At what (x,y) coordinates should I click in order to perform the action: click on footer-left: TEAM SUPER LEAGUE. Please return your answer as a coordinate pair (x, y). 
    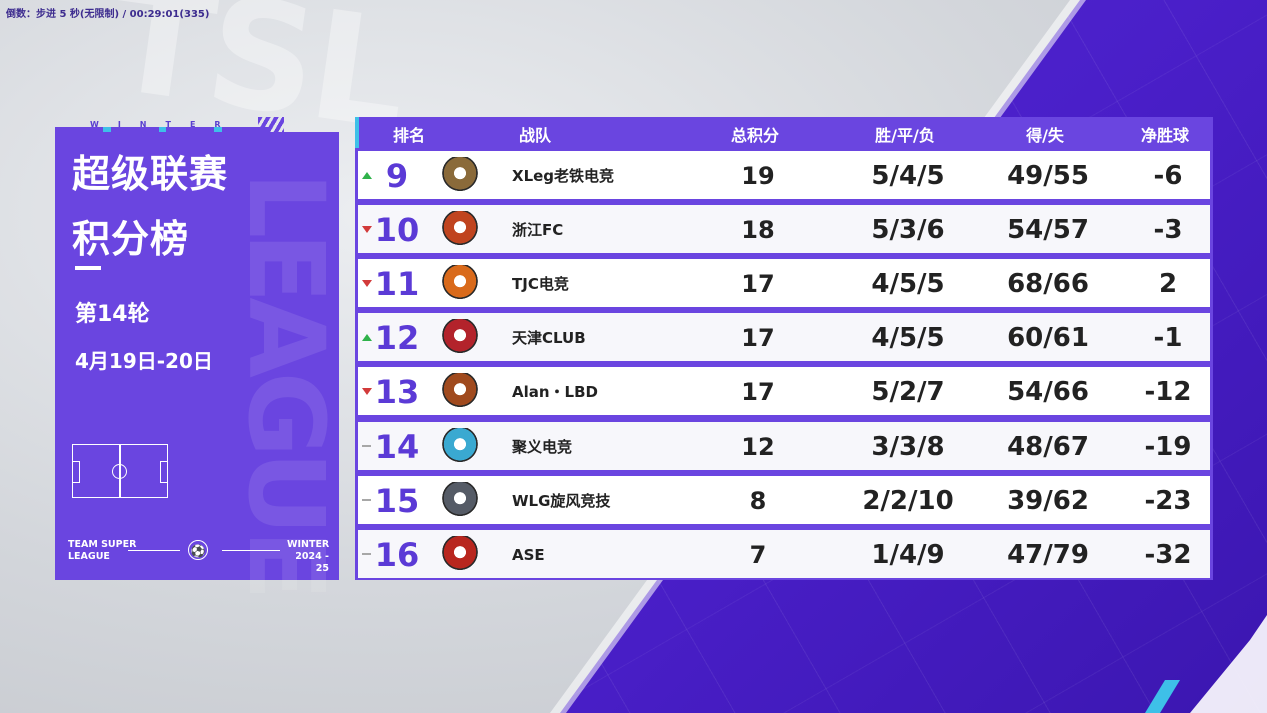
    Looking at the image, I should click on (102, 551).